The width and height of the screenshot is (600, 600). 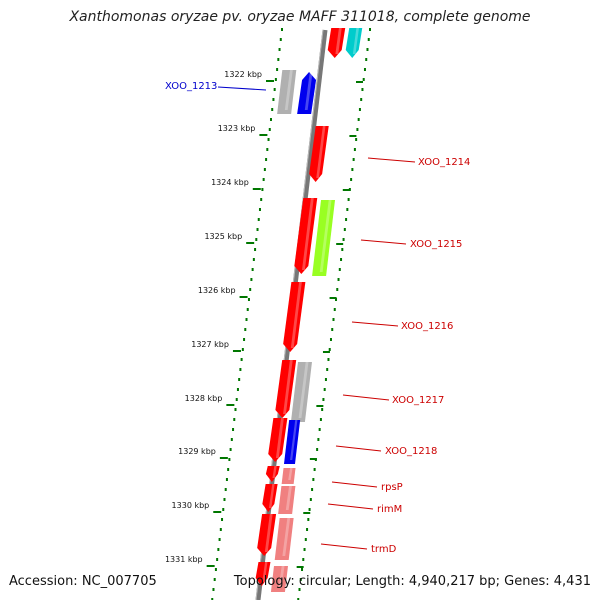 What do you see at coordinates (418, 400) in the screenshot?
I see `gene-label: XOO_1217` at bounding box center [418, 400].